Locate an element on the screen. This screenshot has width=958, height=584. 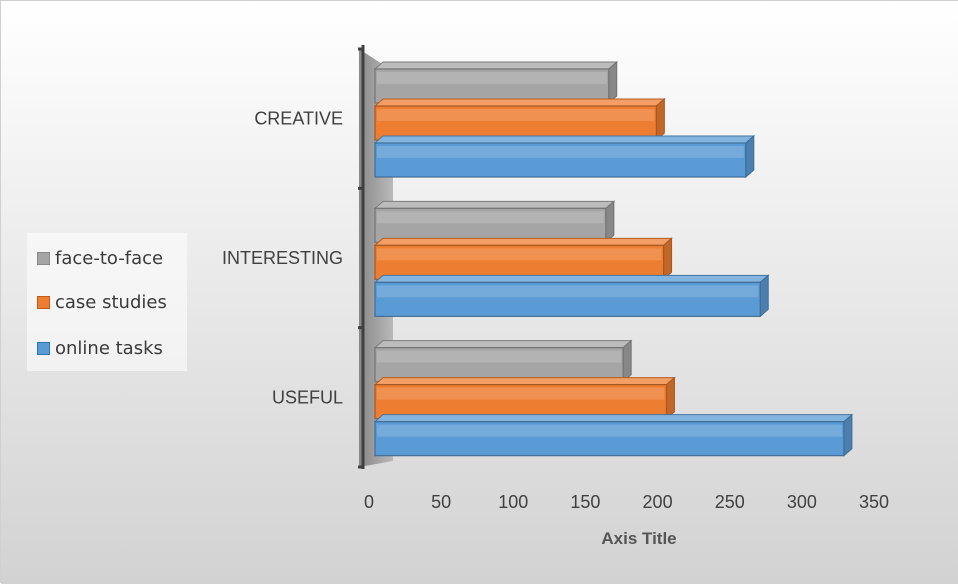
bar-top-case-studies-creative is located at coordinates (519, 102).